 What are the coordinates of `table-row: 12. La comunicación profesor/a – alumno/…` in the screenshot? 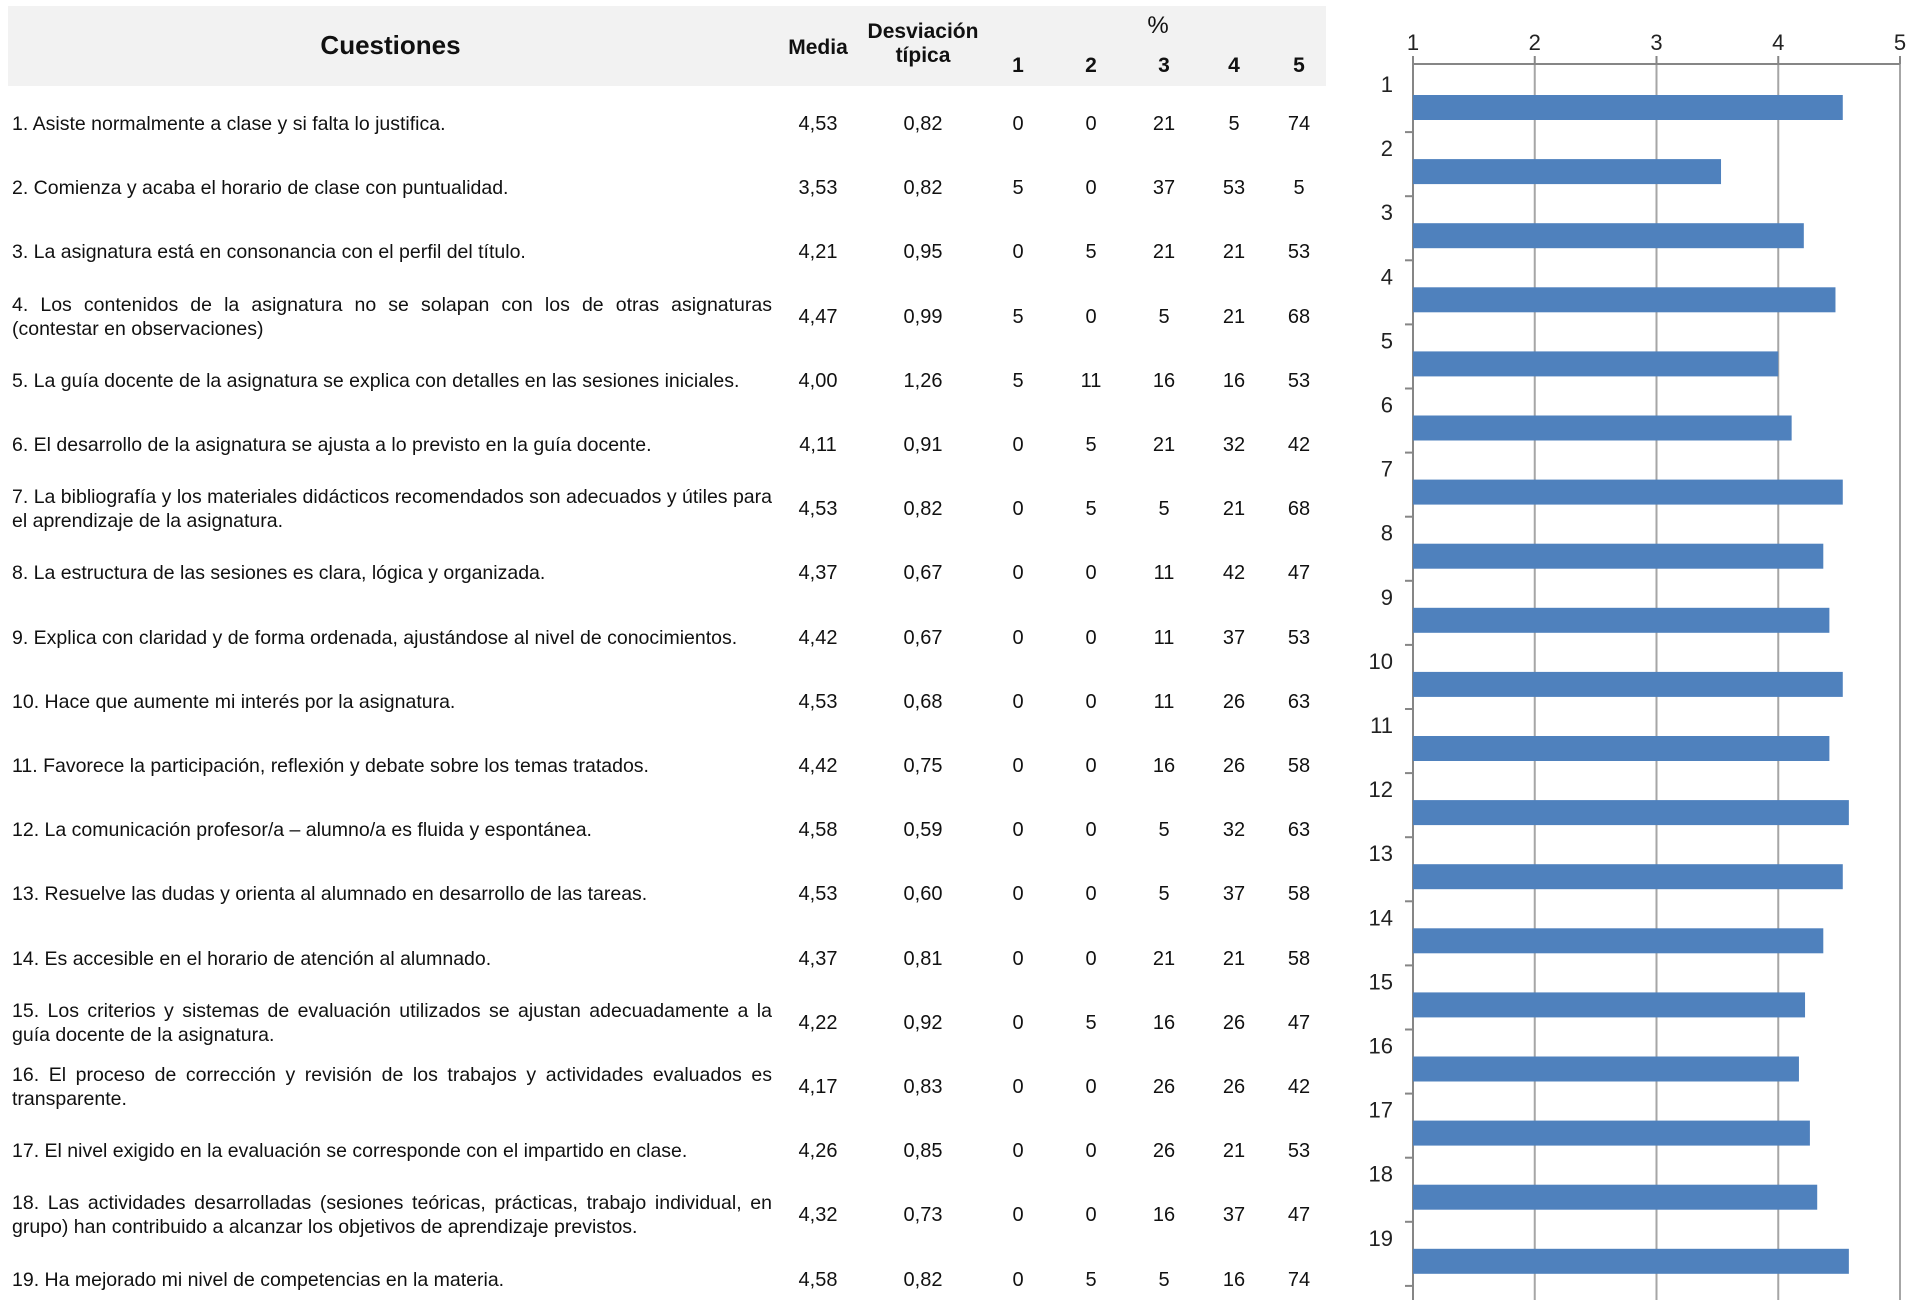 It's located at (667, 830).